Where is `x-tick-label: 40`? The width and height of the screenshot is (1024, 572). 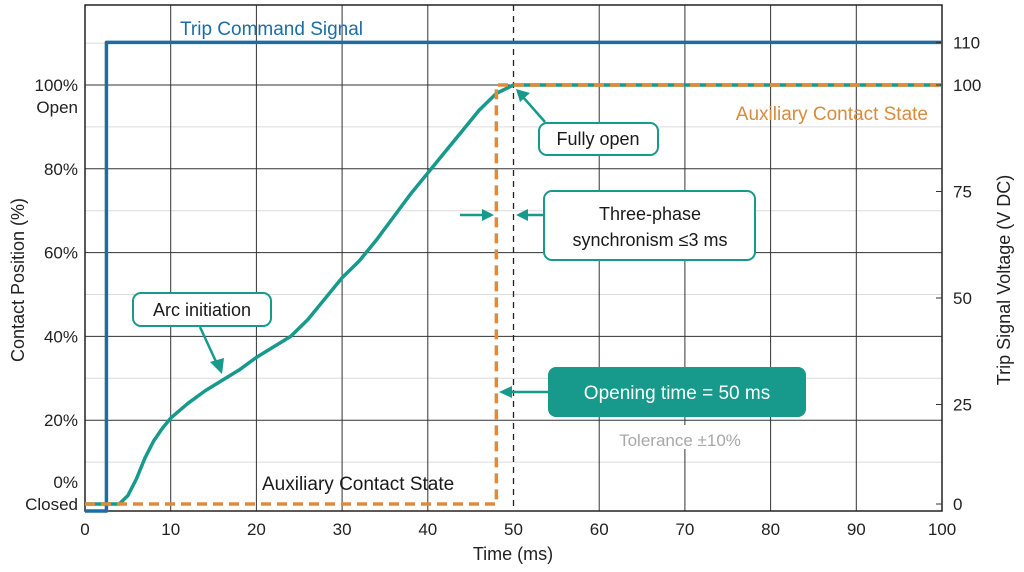
x-tick-label: 40 is located at coordinates (427, 529).